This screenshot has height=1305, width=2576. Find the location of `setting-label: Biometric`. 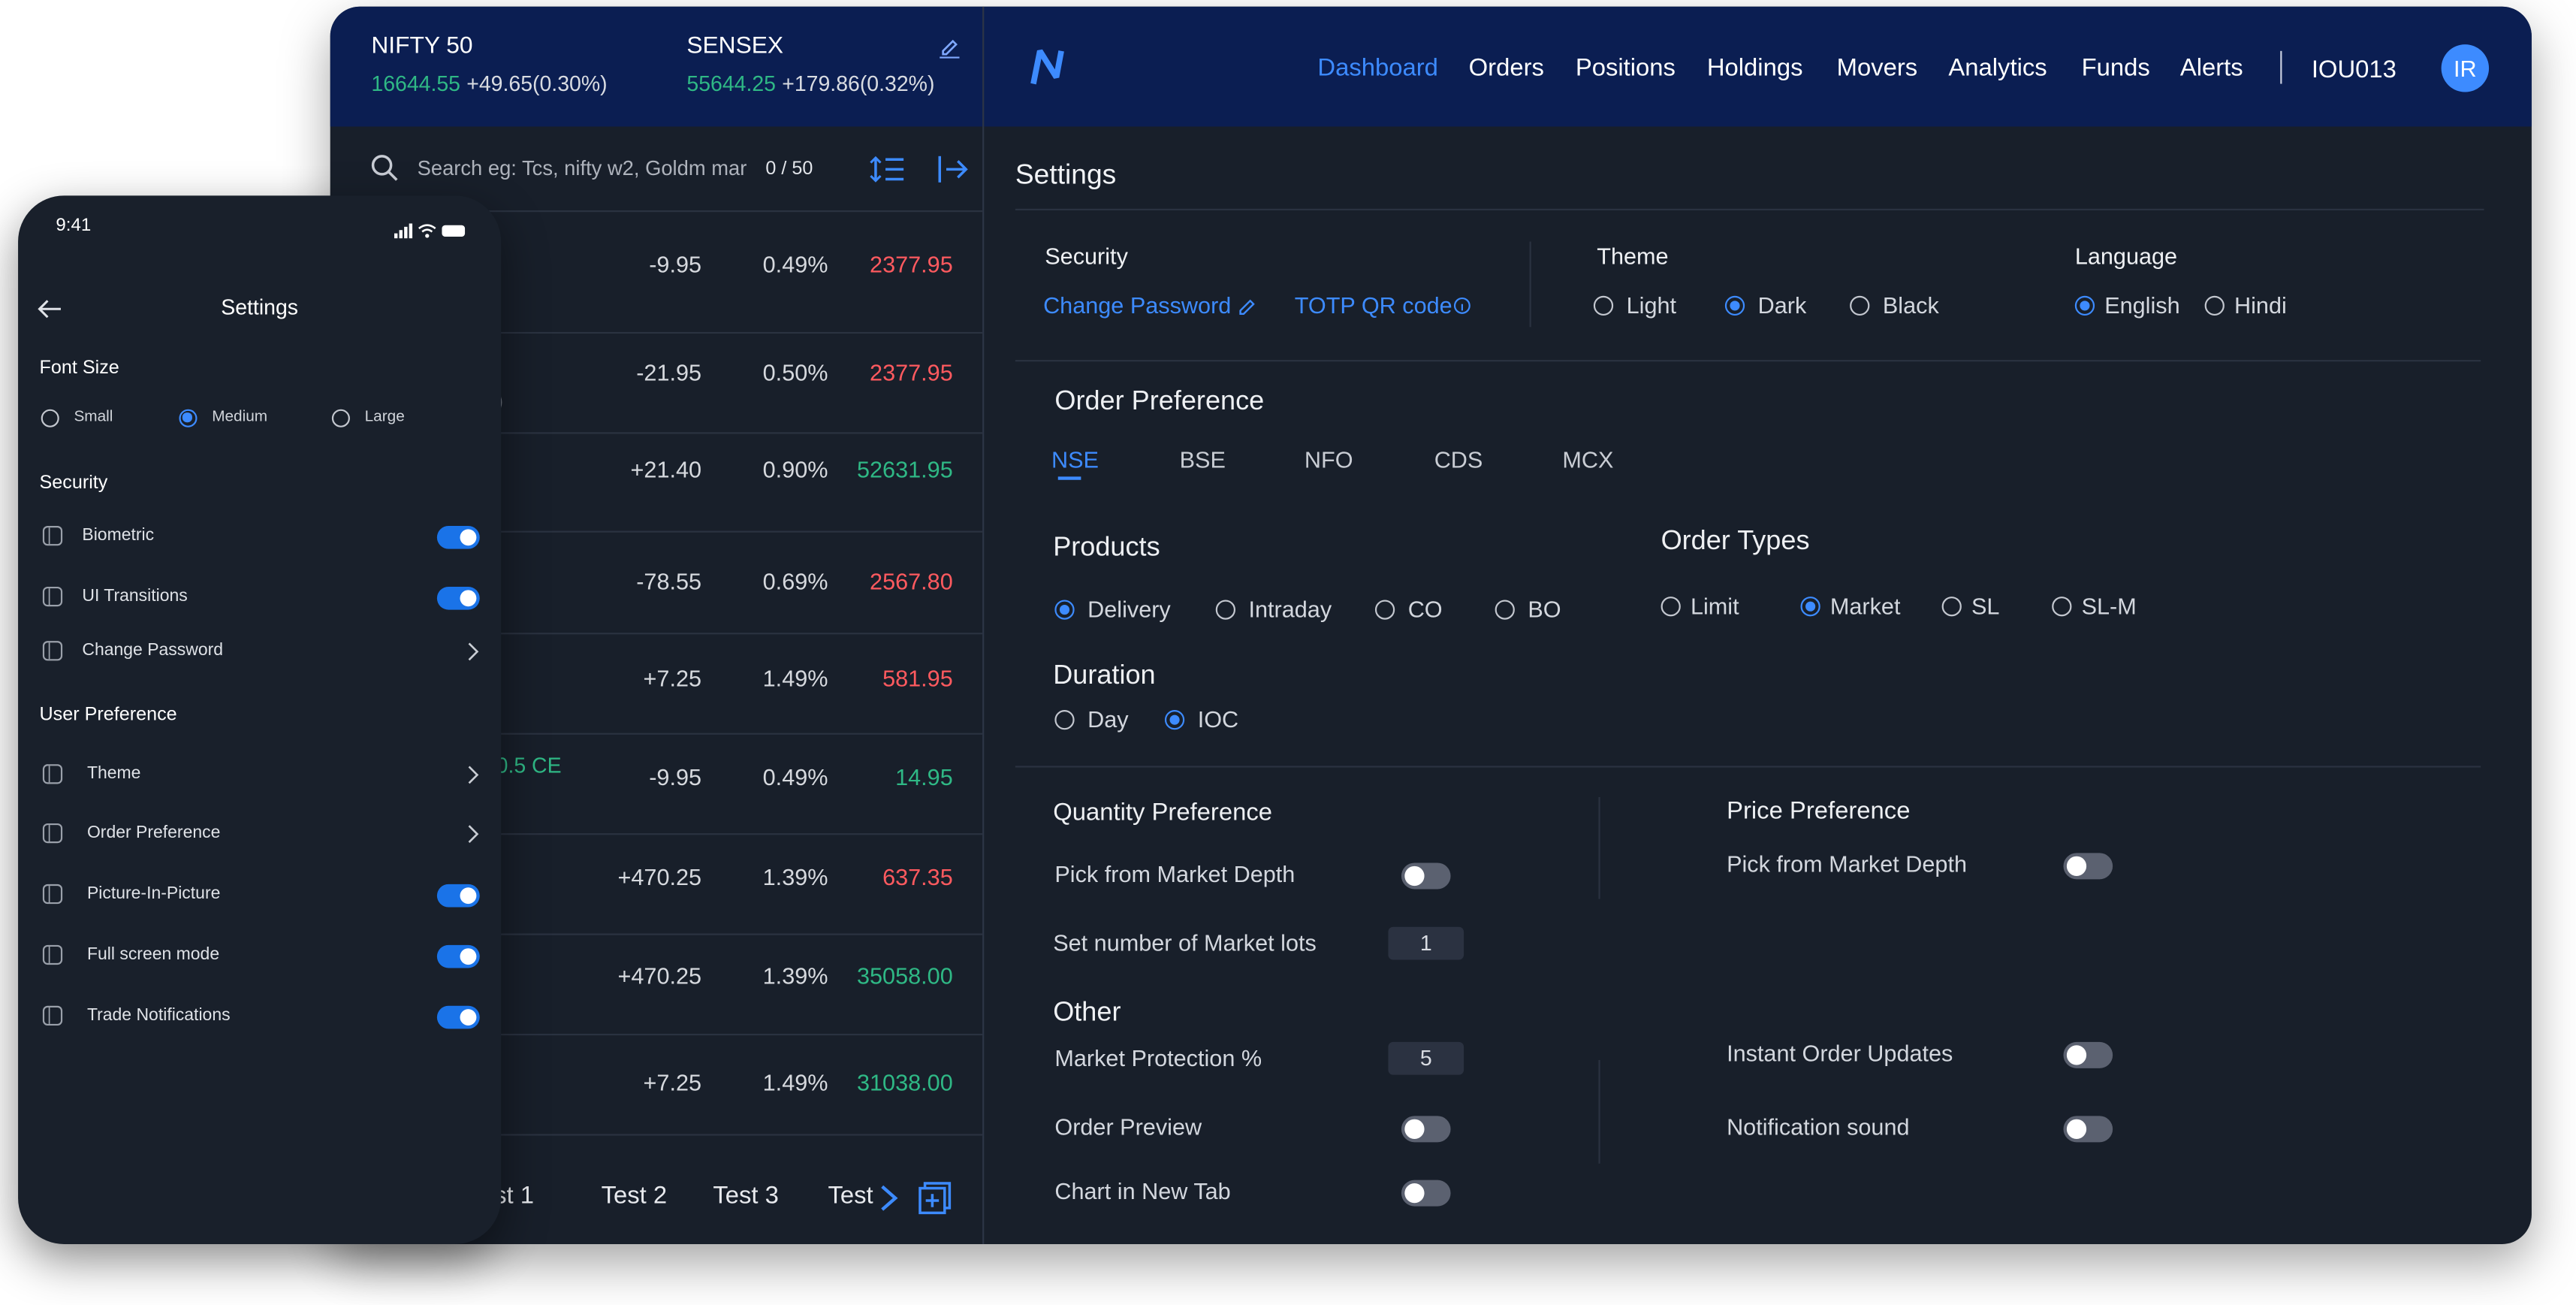

setting-label: Biometric is located at coordinates (119, 535).